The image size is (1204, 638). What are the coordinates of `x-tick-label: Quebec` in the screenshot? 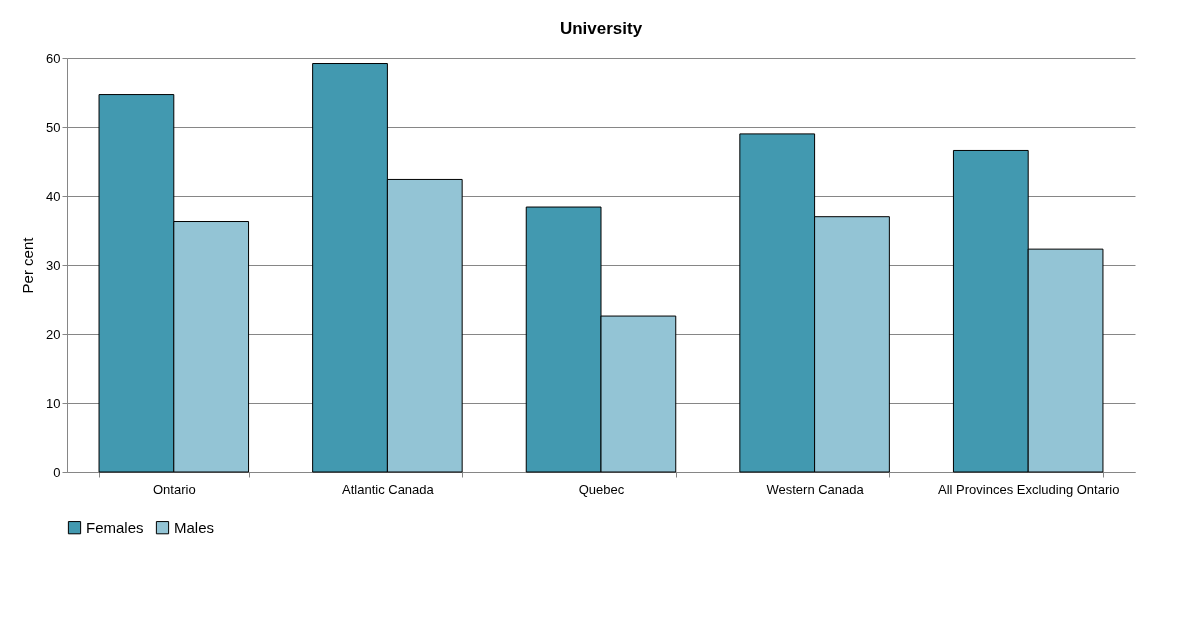 It's located at (601, 489).